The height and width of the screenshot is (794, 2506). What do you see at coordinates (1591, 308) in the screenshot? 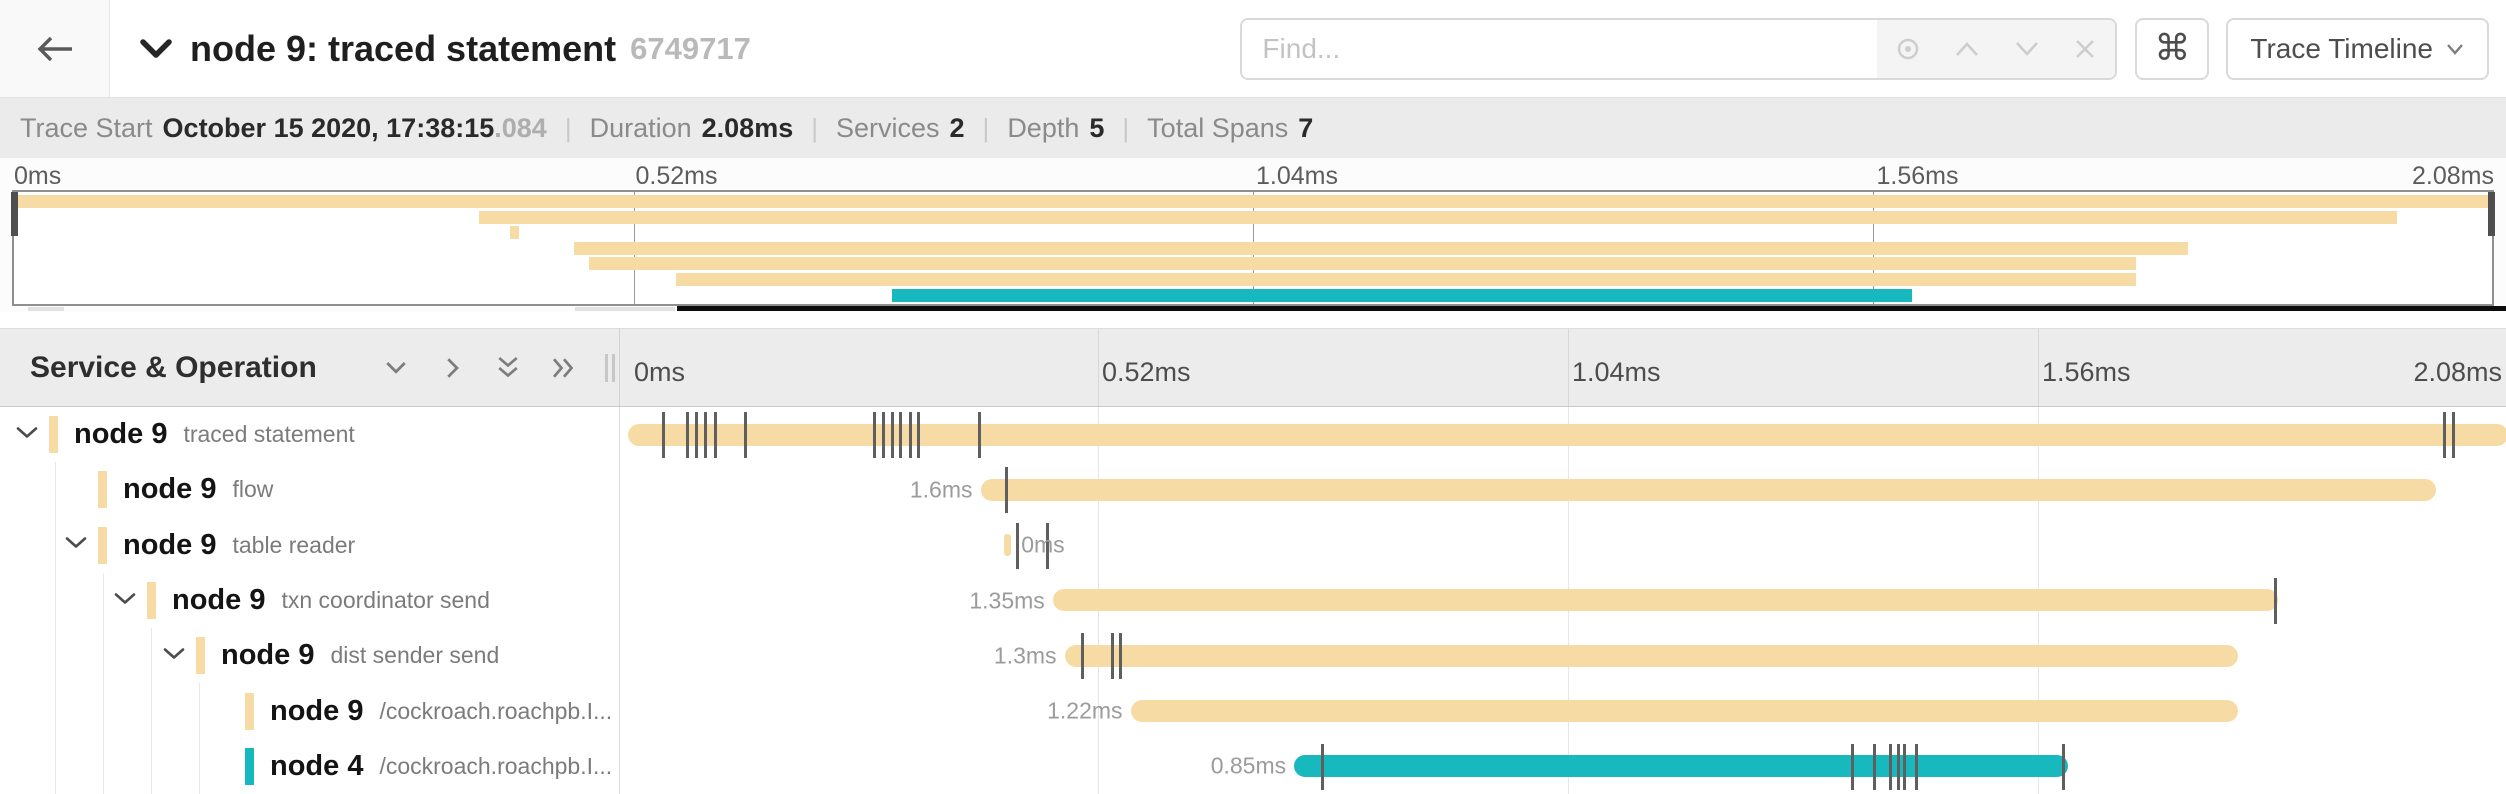
I see `minimap-scrollbar-thumb` at bounding box center [1591, 308].